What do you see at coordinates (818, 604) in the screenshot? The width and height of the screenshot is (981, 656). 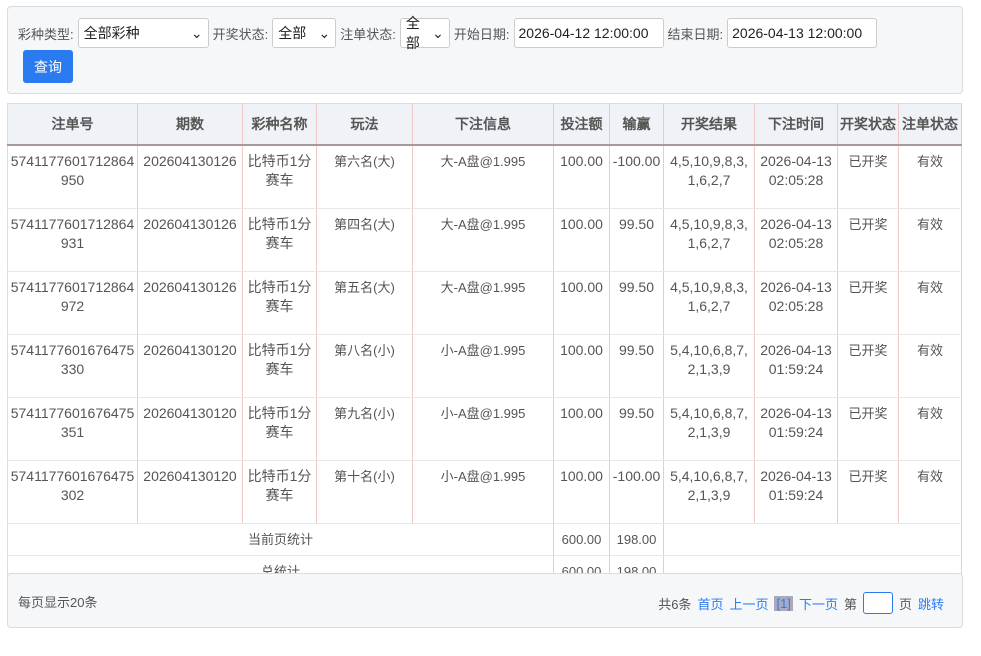 I see `next-page-link: 下一页` at bounding box center [818, 604].